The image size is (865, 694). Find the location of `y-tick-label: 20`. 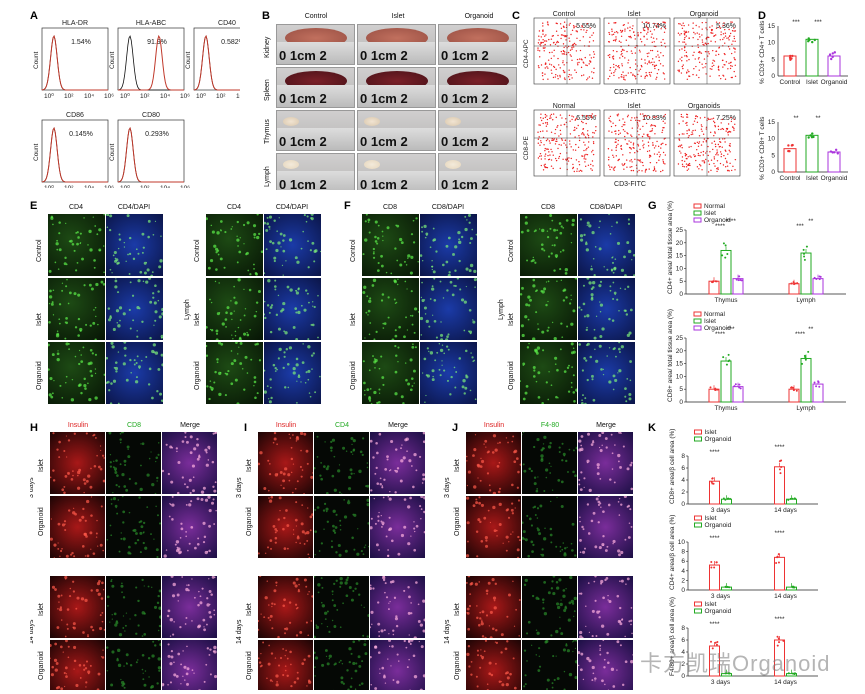

y-tick-label: 20 is located at coordinates (680, 243).